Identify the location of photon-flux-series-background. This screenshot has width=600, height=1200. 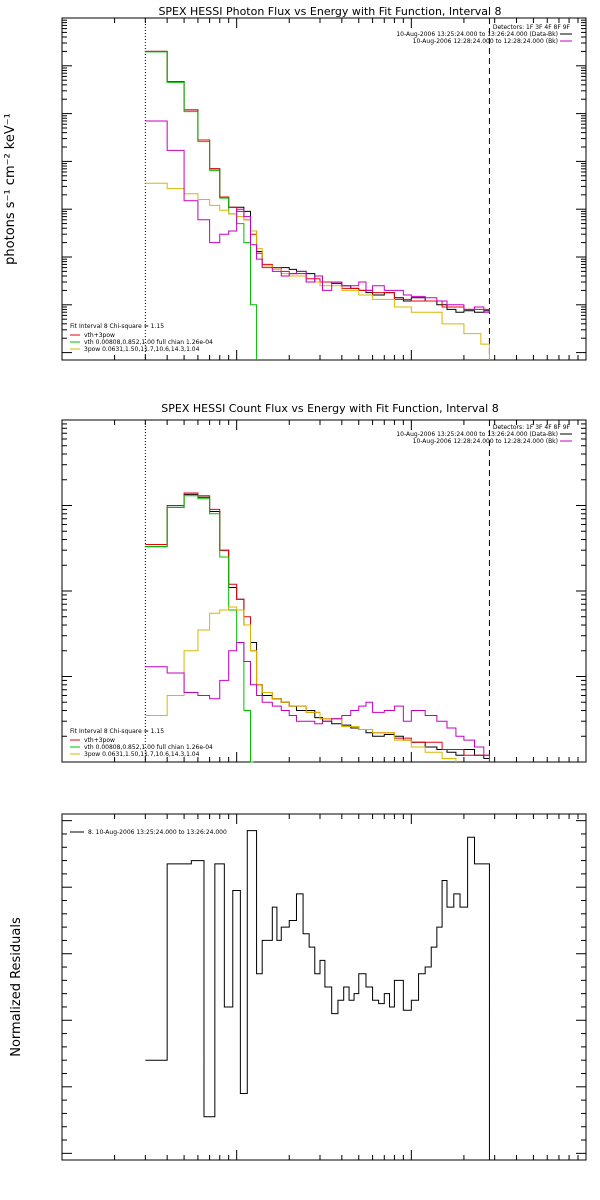
(317, 216).